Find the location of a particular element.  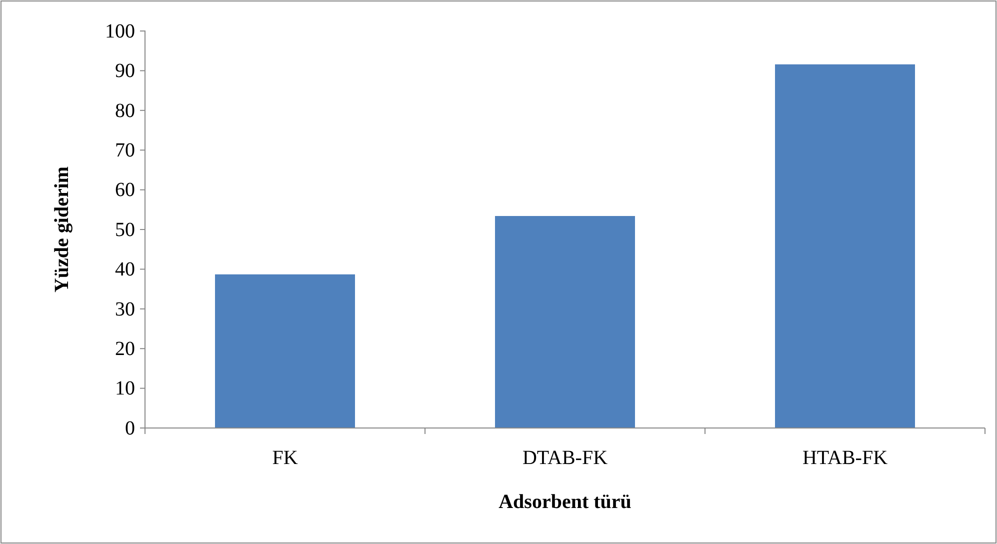

y-tick-label: 10 is located at coordinates (125, 389).